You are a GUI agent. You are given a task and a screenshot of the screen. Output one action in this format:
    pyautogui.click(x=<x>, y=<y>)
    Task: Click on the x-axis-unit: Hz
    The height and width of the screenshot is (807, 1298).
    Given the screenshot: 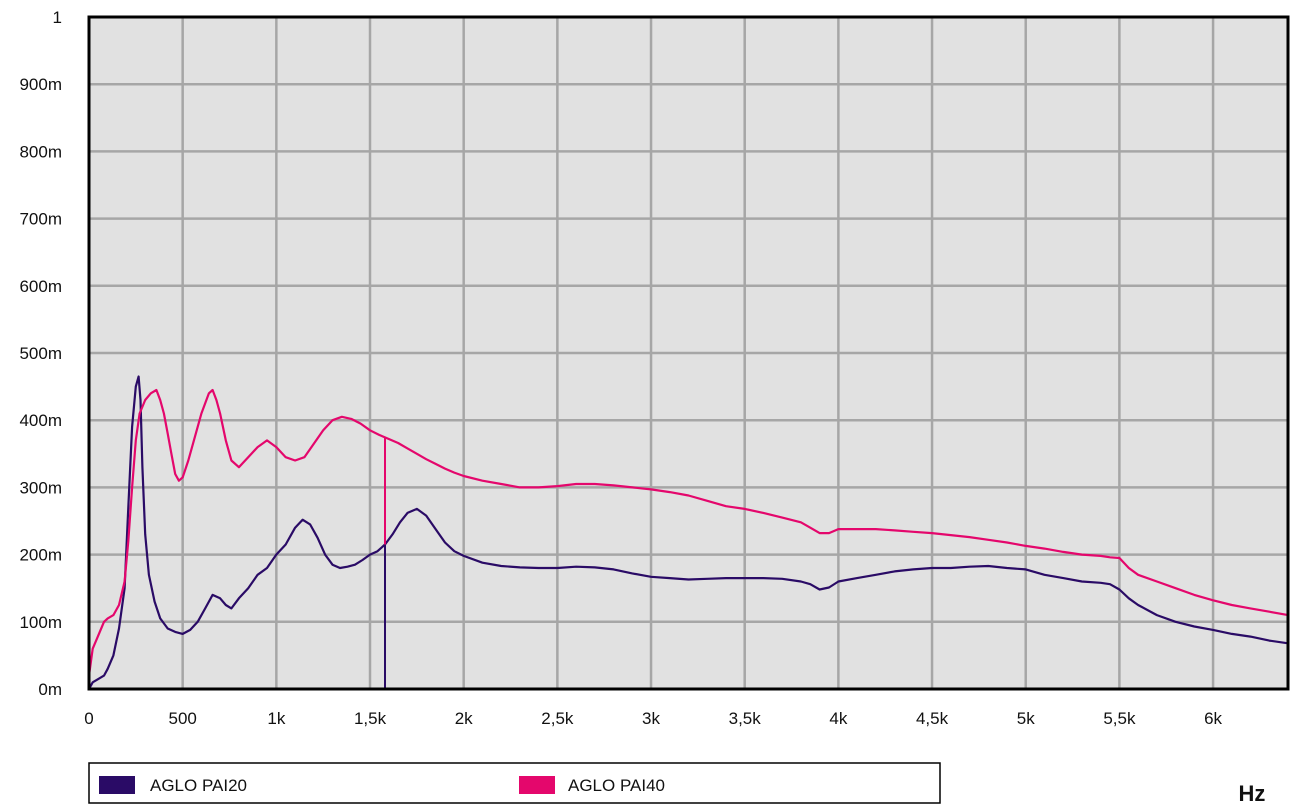 What is the action you would take?
    pyautogui.click(x=1252, y=793)
    